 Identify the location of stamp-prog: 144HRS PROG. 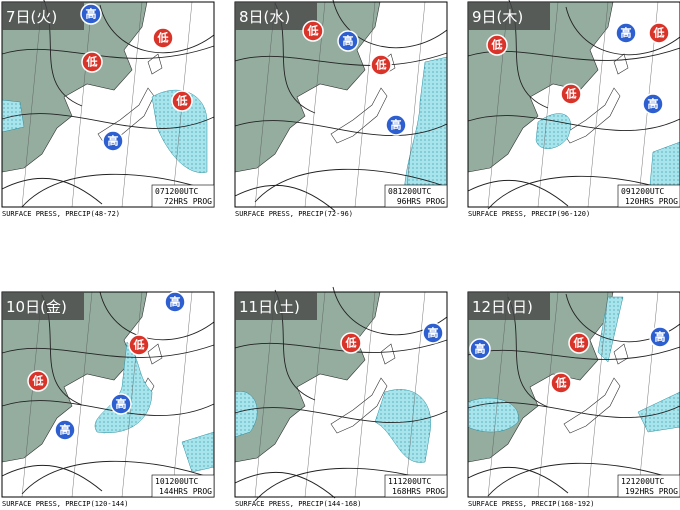
(185, 491).